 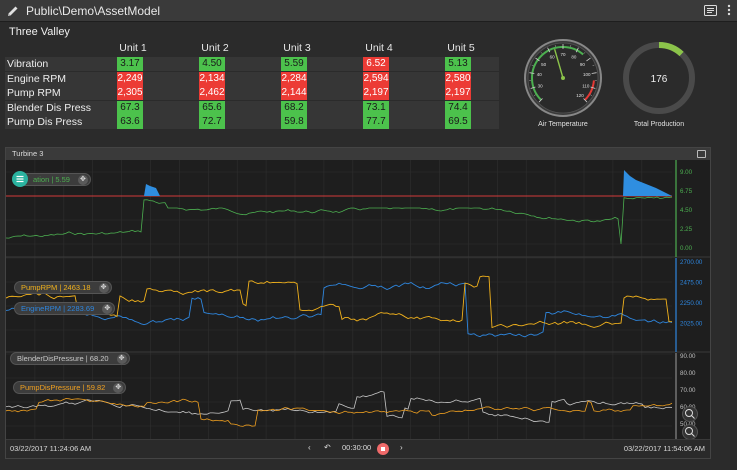 What do you see at coordinates (401, 447) in the screenshot?
I see `next-period-icon: ›` at bounding box center [401, 447].